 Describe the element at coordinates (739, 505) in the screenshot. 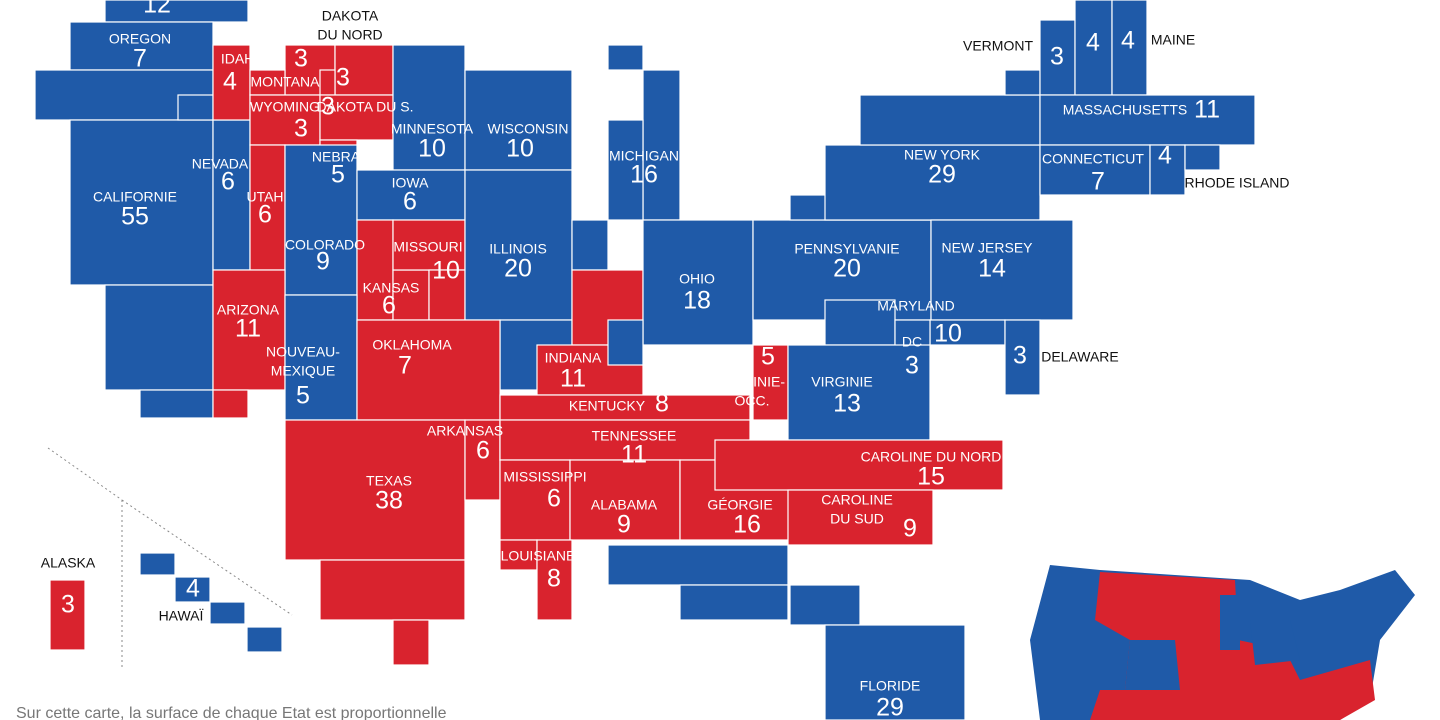

I see `state-name: GÉORGIE` at that location.